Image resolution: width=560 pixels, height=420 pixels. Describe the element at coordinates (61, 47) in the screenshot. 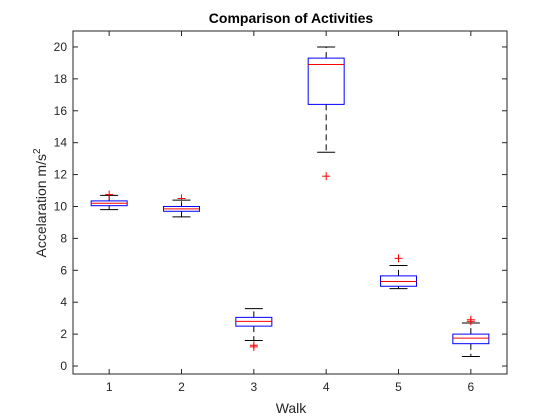

I see `y-tick-label: 20` at that location.